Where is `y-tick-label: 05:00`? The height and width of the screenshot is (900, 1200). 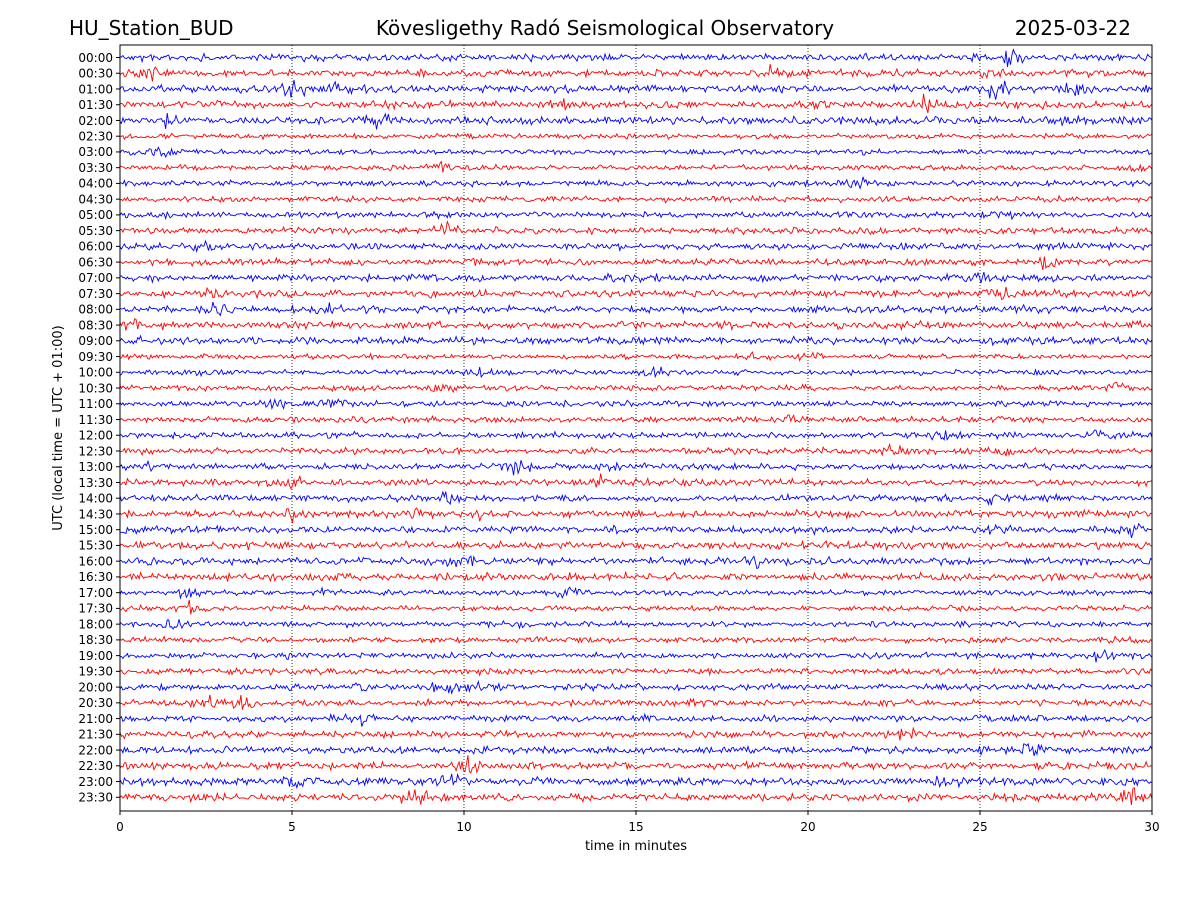
y-tick-label: 05:00 is located at coordinates (95, 215).